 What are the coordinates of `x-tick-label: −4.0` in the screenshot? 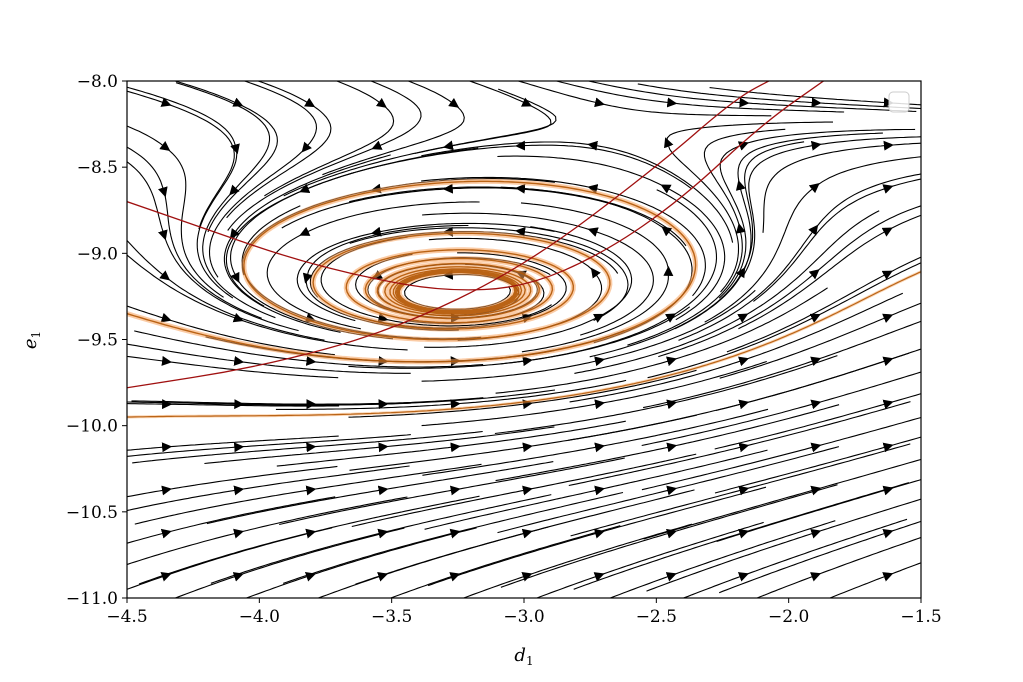 It's located at (259, 617).